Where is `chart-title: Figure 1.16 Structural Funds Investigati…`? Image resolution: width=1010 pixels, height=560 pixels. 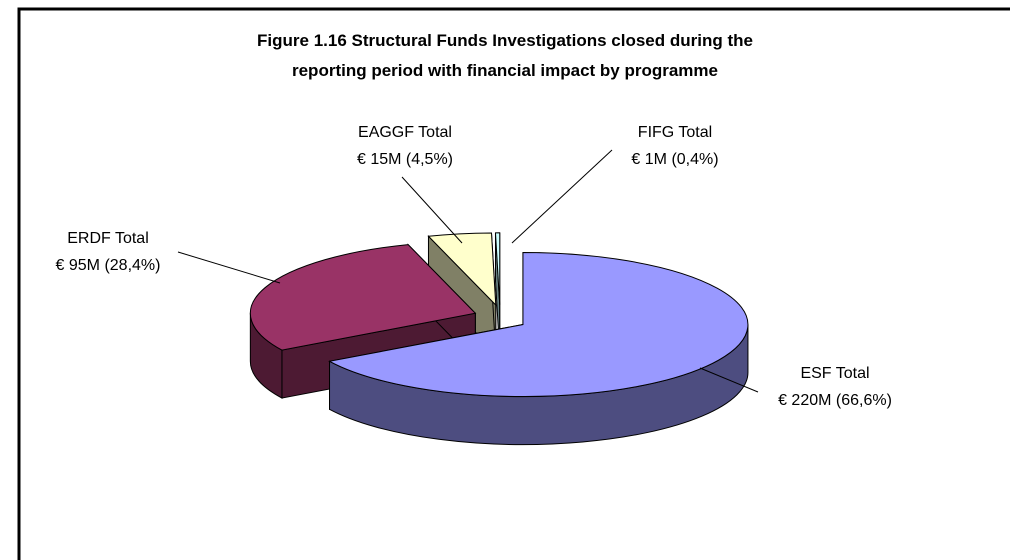
chart-title: Figure 1.16 Structural Funds Investigati… is located at coordinates (505, 40).